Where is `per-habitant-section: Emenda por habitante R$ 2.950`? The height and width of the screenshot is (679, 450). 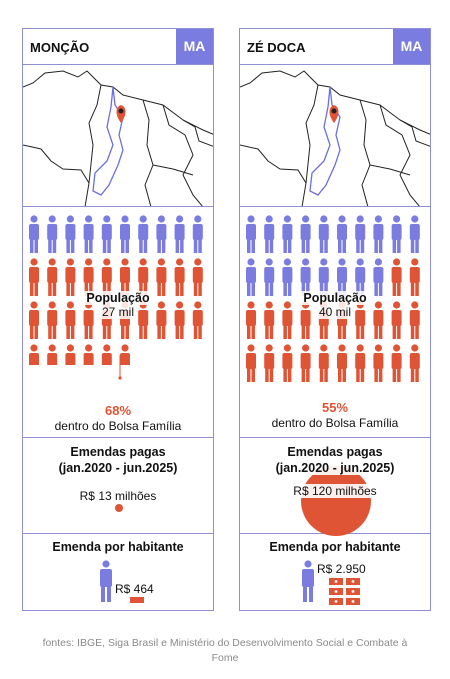 per-habitant-section: Emenda por habitante R$ 2.950 is located at coordinates (335, 572).